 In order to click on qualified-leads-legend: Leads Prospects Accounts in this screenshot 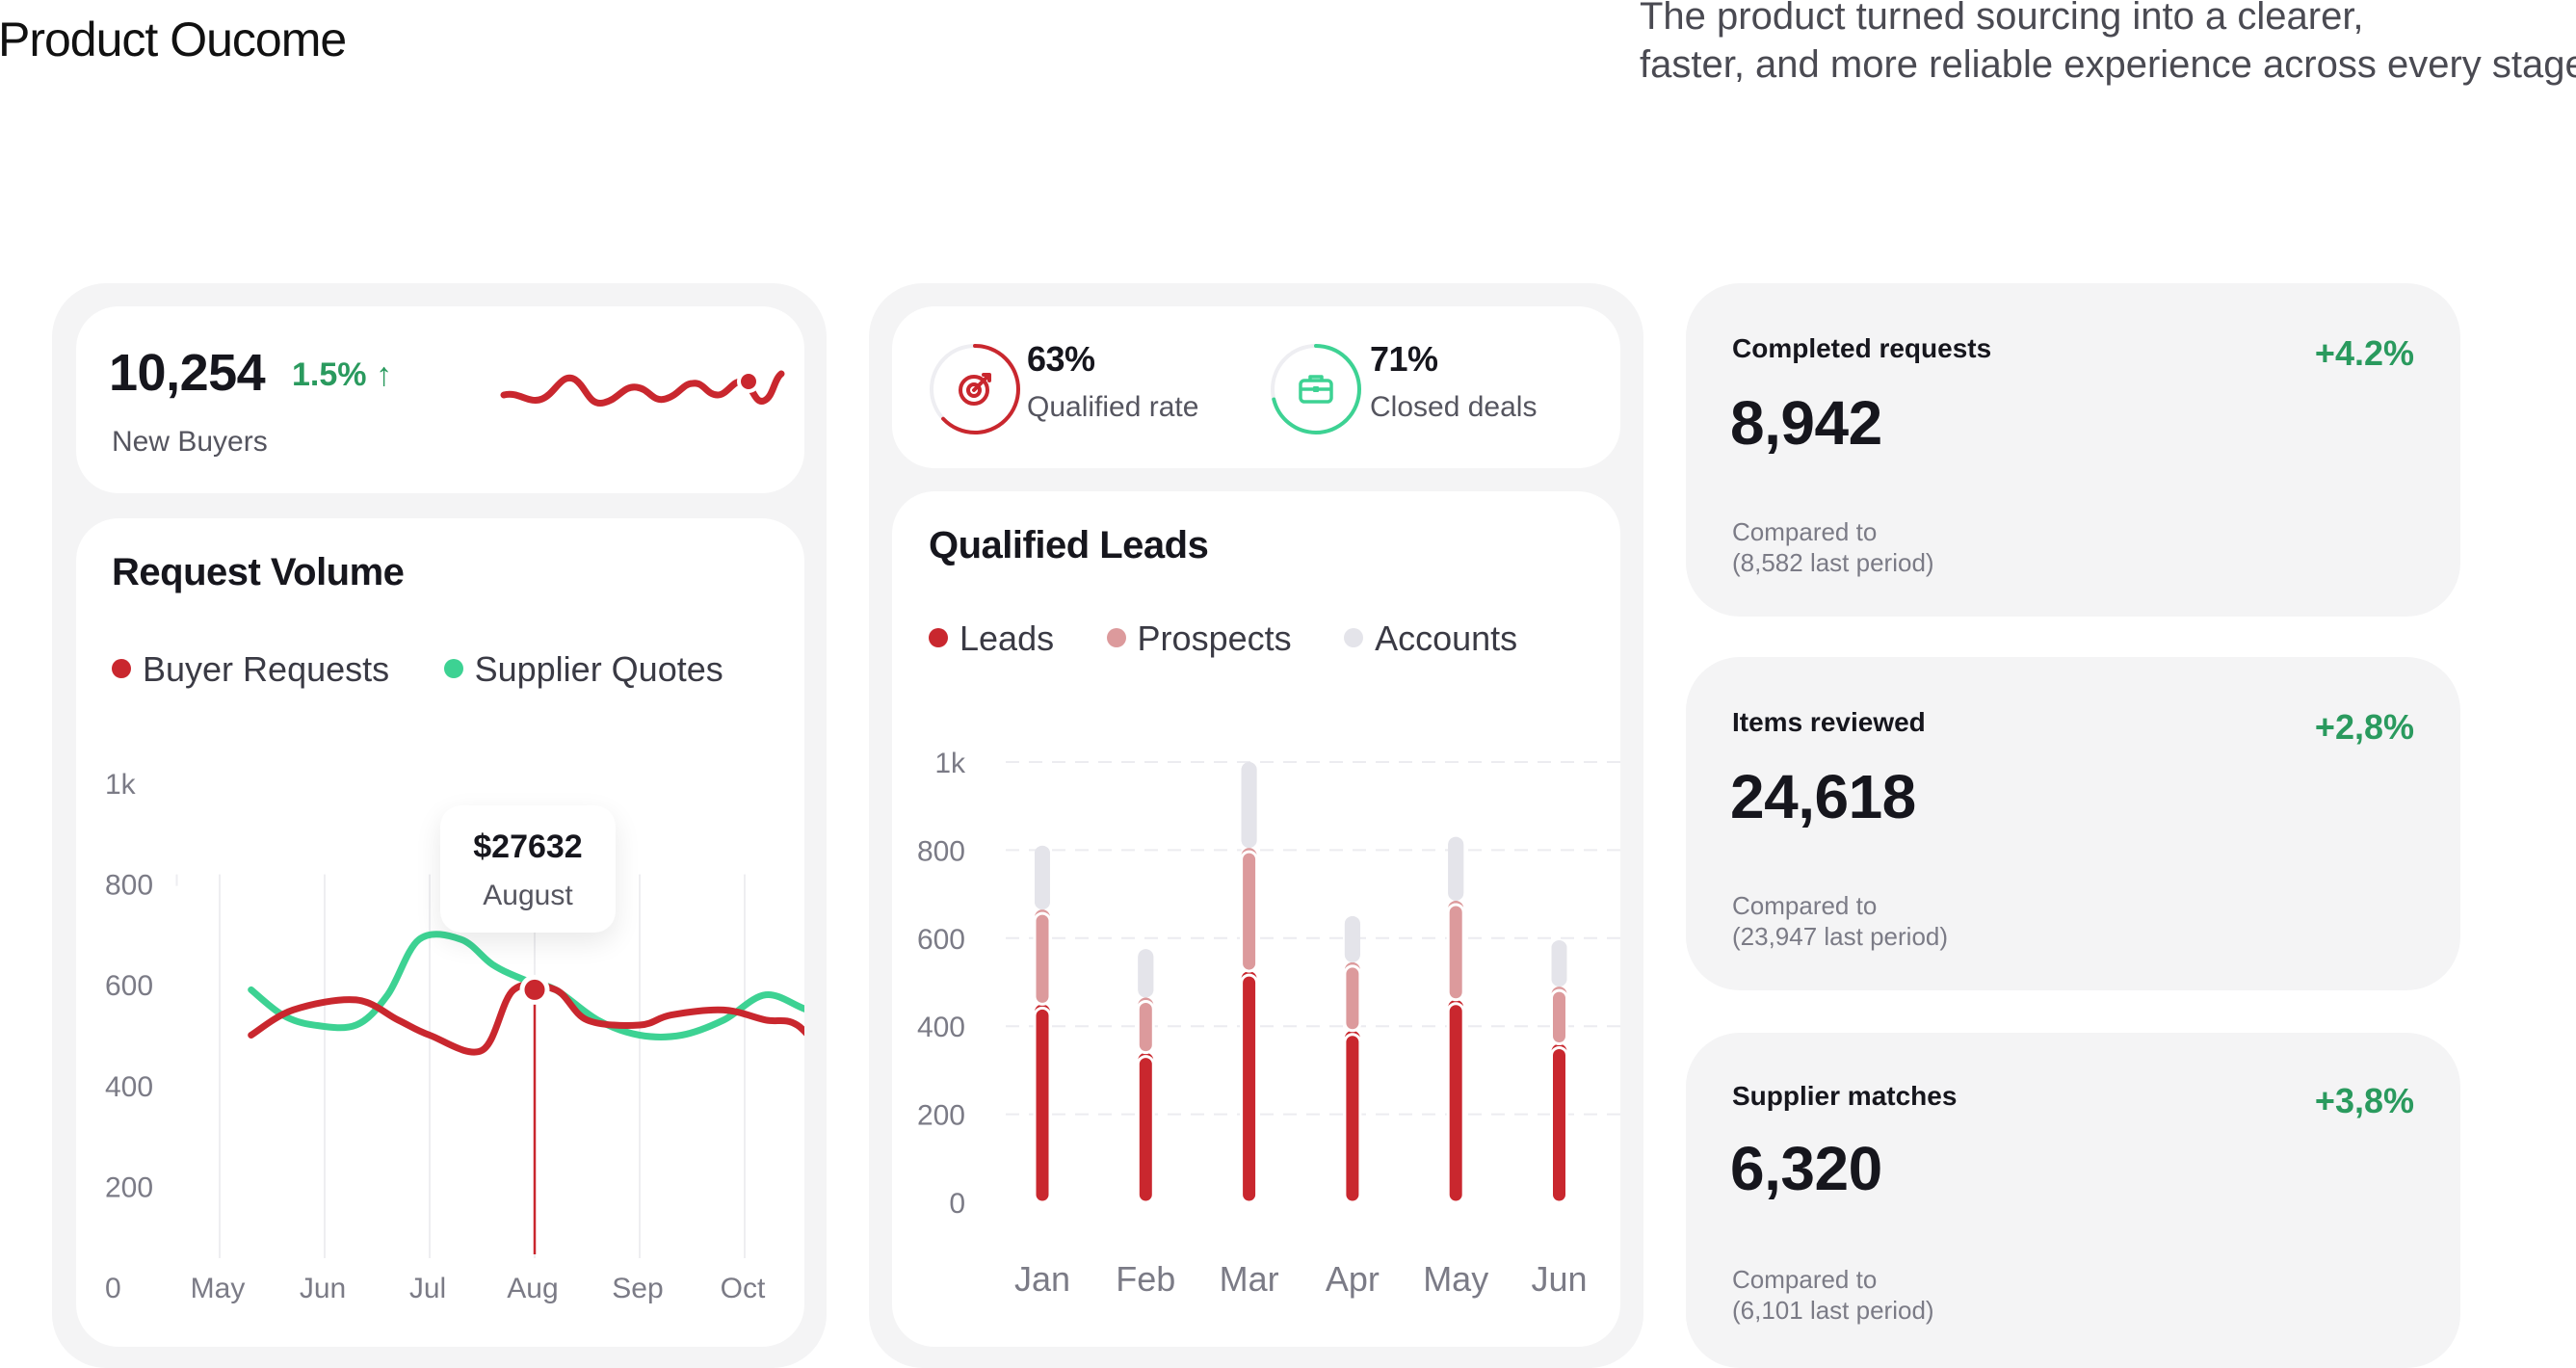, I will do `click(1223, 638)`.